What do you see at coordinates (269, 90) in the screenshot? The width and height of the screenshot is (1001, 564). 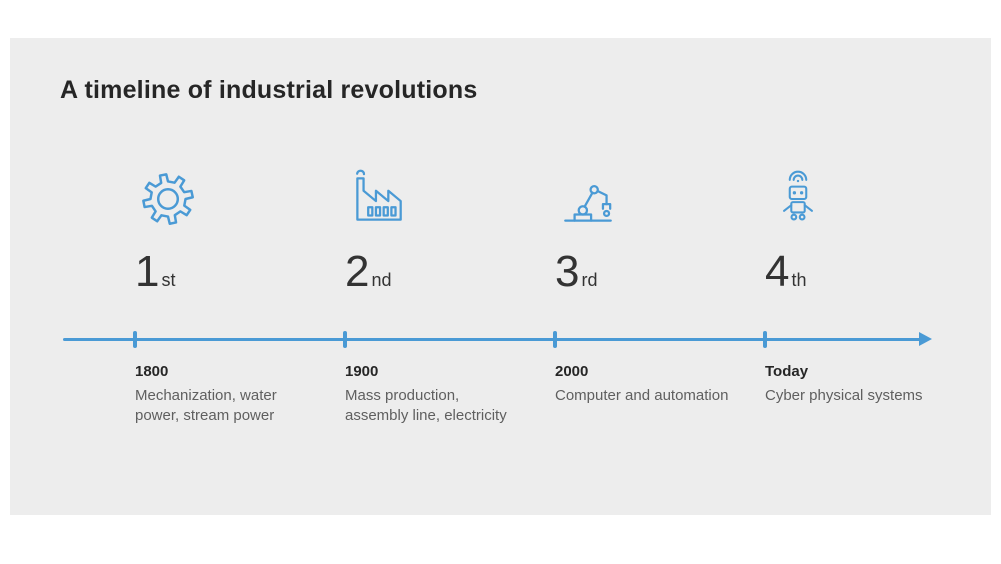 I see `page-title: A timeline of industrial revolutions` at bounding box center [269, 90].